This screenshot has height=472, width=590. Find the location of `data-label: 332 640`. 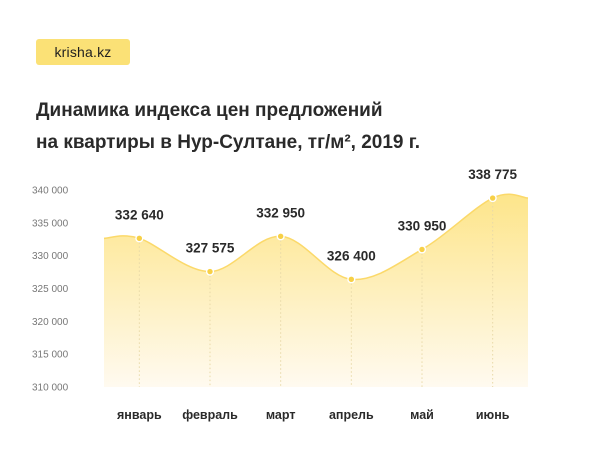

data-label: 332 640 is located at coordinates (139, 214).